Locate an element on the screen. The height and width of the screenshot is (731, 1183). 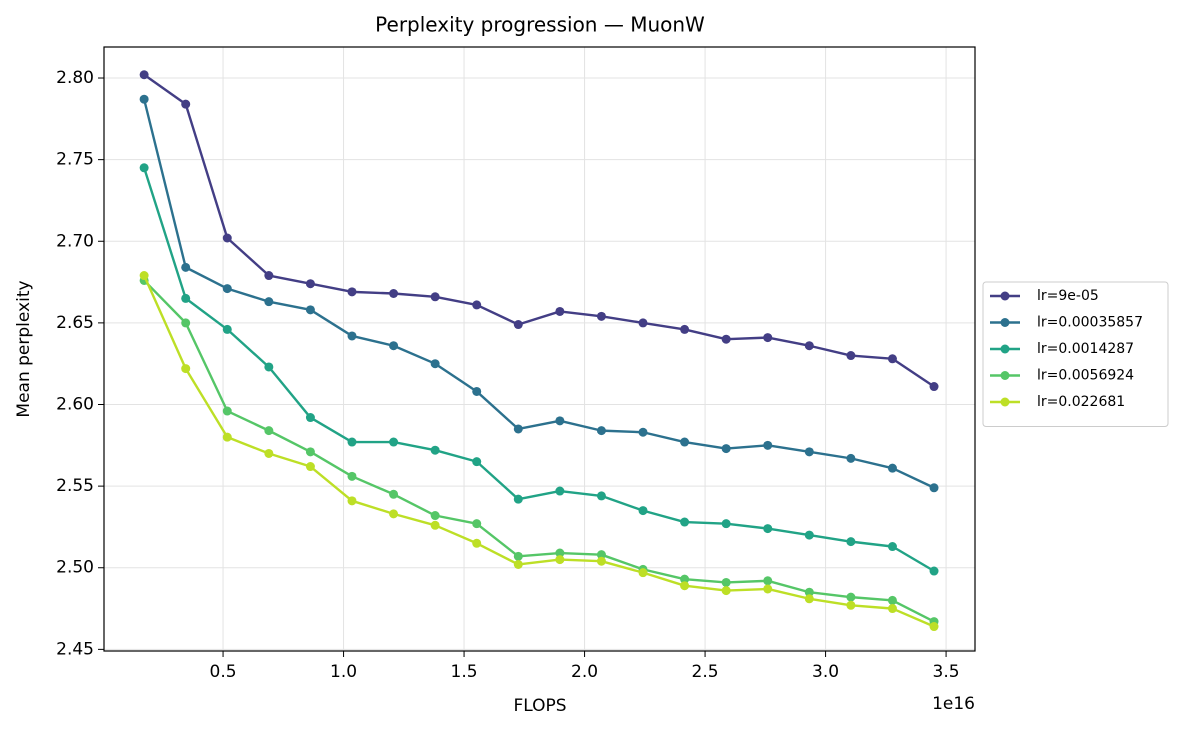
legend-frame is located at coordinates (1075, 354).